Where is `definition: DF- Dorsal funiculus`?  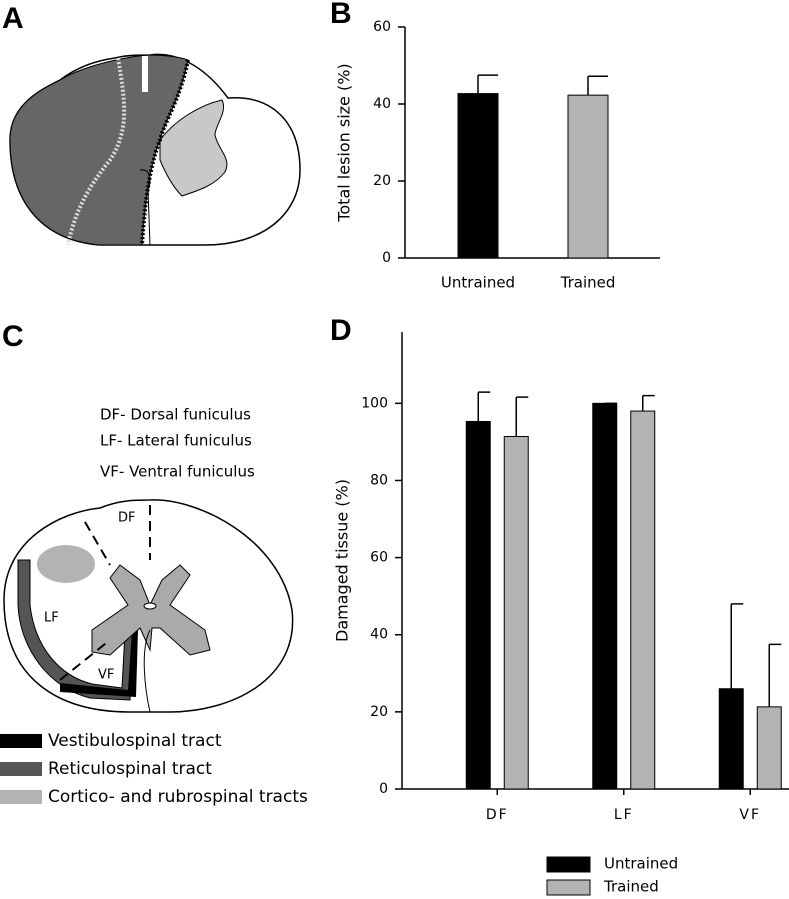 definition: DF- Dorsal funiculus is located at coordinates (175, 415).